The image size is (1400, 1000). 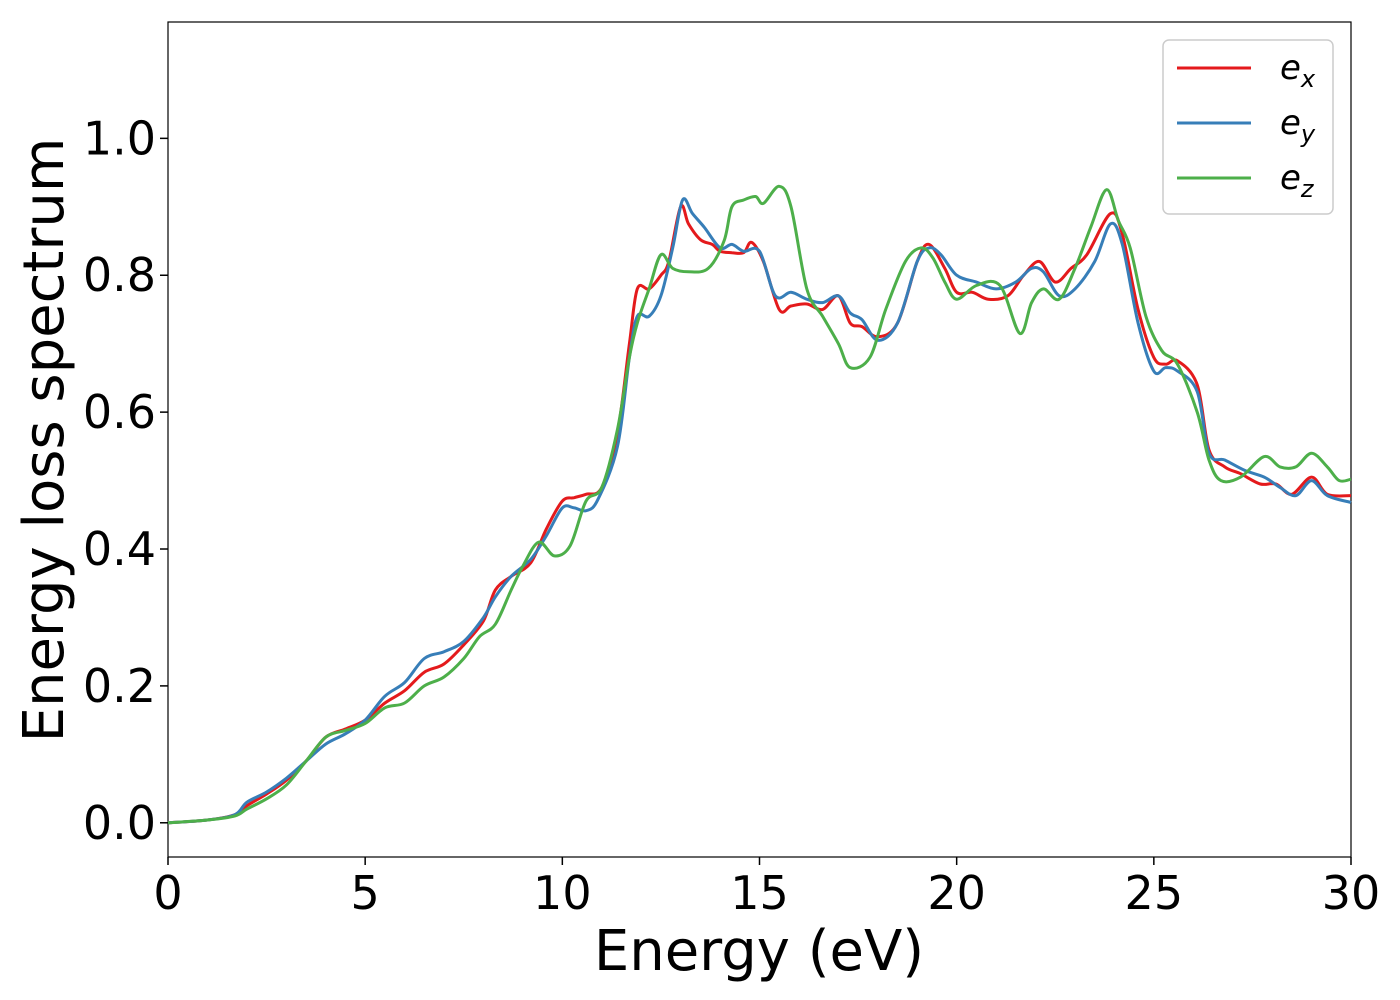 What do you see at coordinates (759, 893) in the screenshot?
I see `x-tick-label: 15` at bounding box center [759, 893].